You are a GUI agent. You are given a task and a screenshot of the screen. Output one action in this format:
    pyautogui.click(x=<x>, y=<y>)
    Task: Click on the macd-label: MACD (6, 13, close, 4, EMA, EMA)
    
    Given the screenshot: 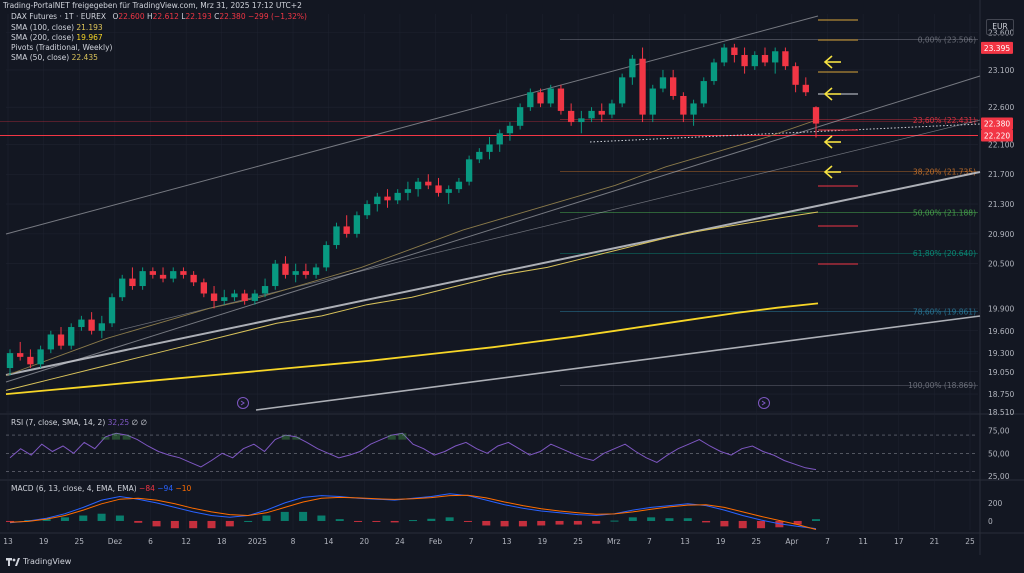 What is the action you would take?
    pyautogui.click(x=74, y=488)
    